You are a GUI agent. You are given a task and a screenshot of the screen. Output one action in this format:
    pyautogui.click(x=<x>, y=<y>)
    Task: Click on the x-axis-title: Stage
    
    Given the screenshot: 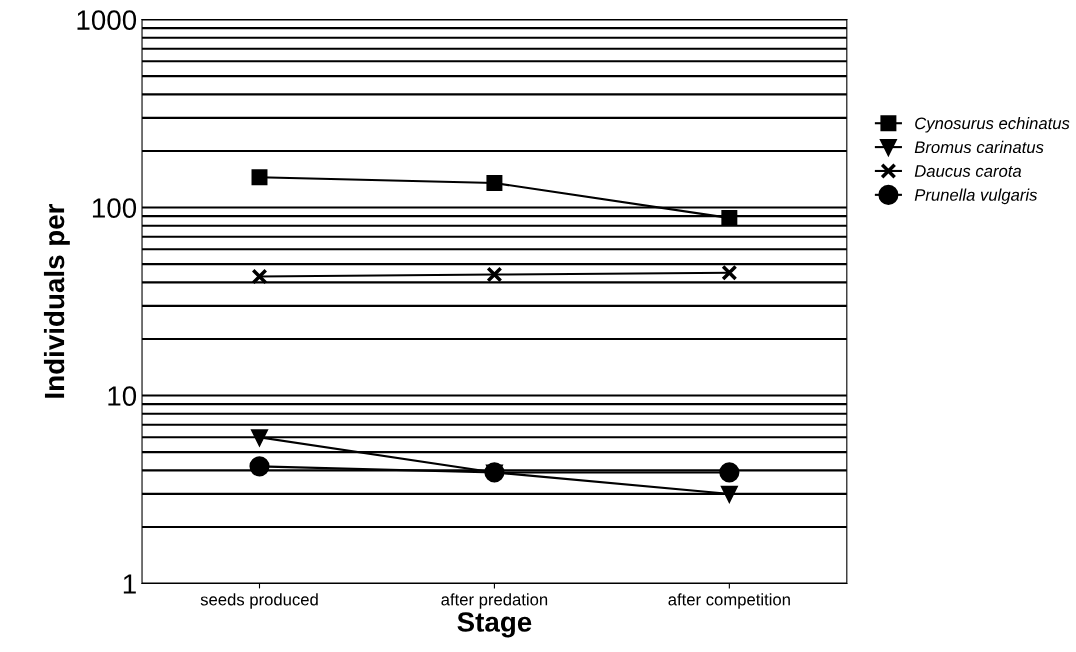 What is the action you would take?
    pyautogui.click(x=494, y=625)
    